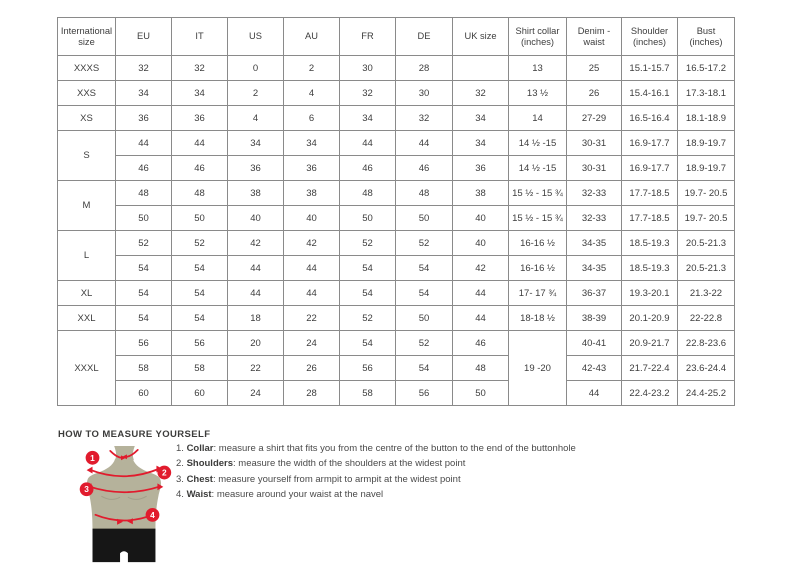  What do you see at coordinates (706, 218) in the screenshot?
I see `size-cell: 19.7- 20.5` at bounding box center [706, 218].